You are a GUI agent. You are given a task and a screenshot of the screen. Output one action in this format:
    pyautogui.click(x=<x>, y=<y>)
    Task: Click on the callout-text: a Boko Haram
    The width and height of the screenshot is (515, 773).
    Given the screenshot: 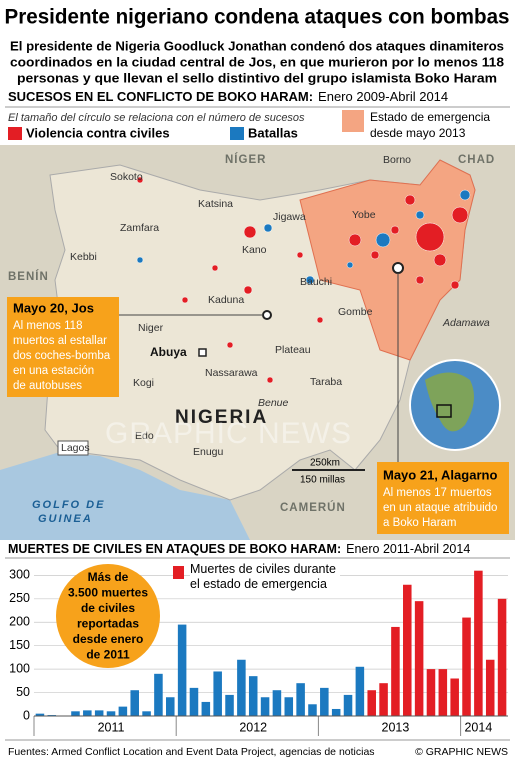 What is the action you would take?
    pyautogui.click(x=420, y=523)
    